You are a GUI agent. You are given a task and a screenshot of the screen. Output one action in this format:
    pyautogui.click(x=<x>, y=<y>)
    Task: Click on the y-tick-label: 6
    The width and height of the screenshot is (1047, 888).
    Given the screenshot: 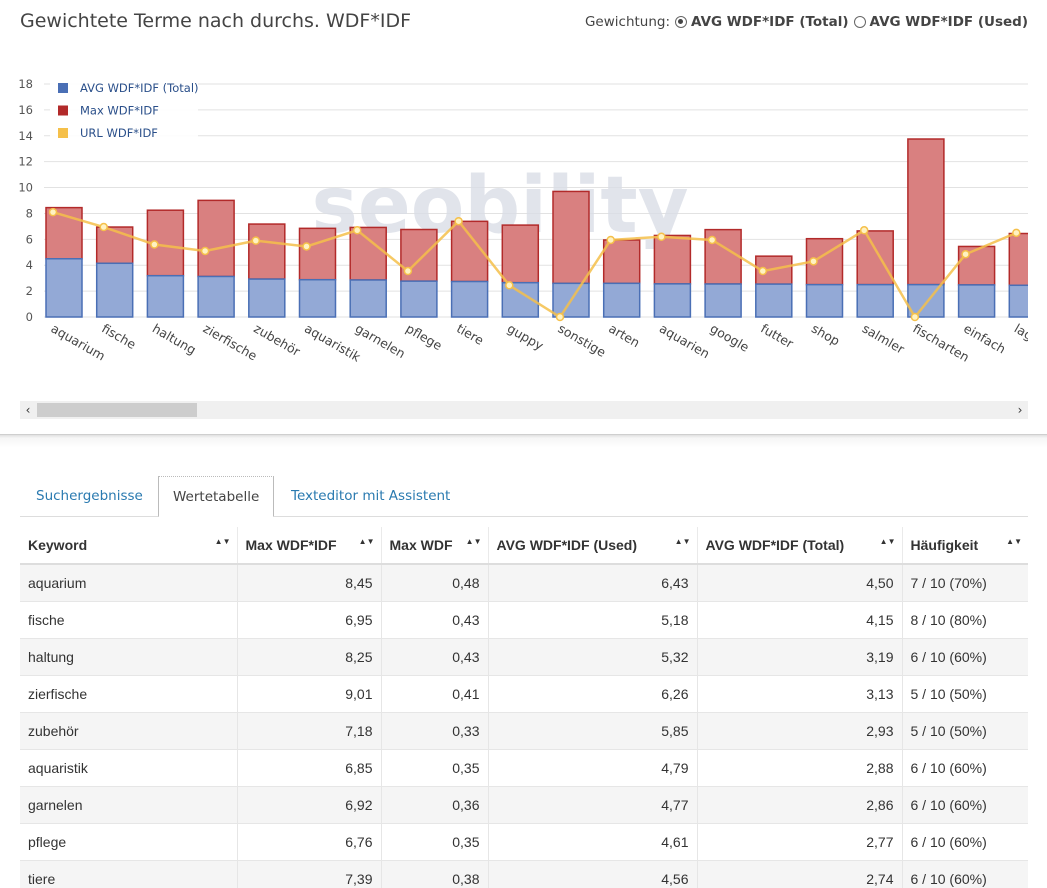 What is the action you would take?
    pyautogui.click(x=29, y=239)
    